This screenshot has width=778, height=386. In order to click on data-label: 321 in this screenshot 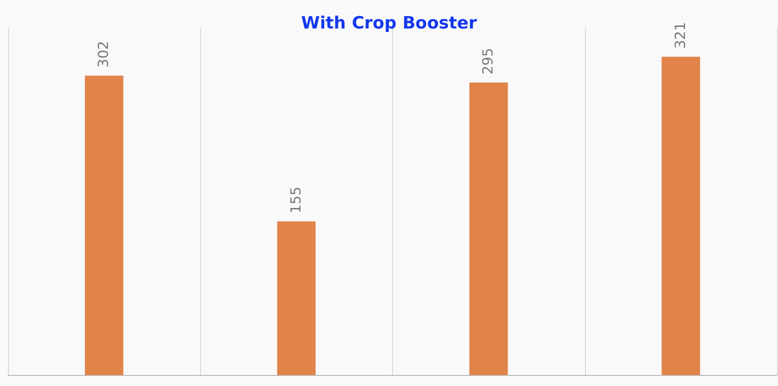, I will do `click(680, 35)`.